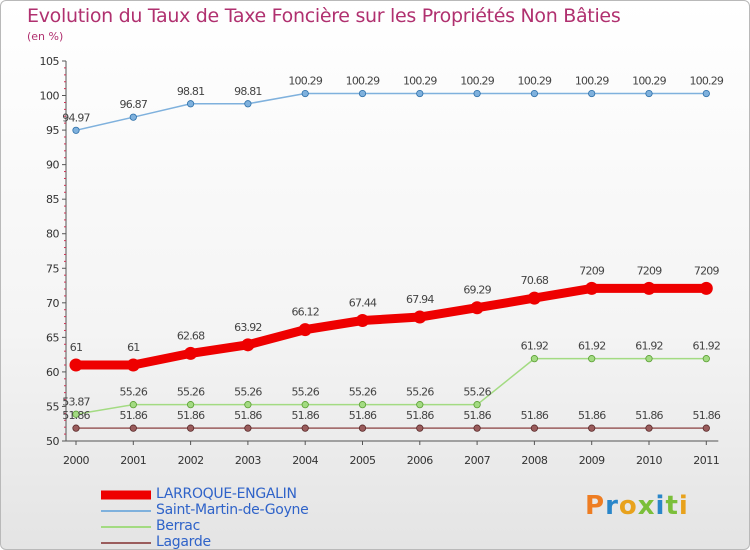  Describe the element at coordinates (628, 506) in the screenshot. I see `logo-letter: o` at that location.